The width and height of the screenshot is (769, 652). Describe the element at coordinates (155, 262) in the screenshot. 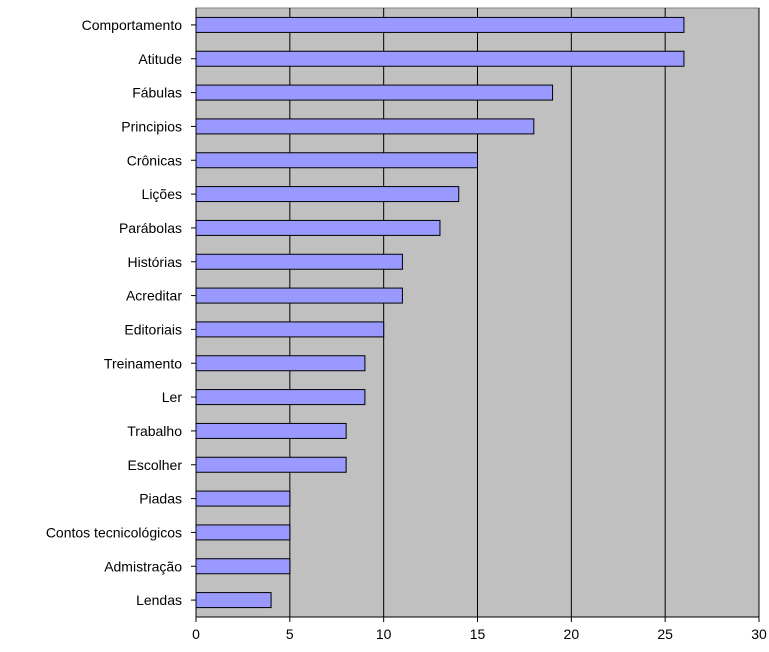

I see `category-label-7: Histórias` at that location.